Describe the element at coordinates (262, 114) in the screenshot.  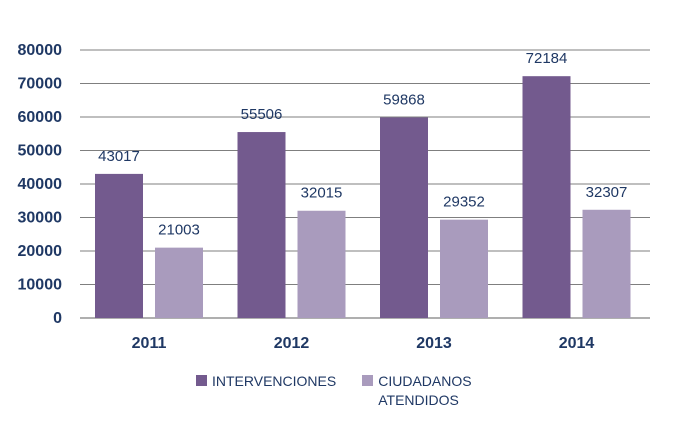
I see `data-label: 55506` at that location.